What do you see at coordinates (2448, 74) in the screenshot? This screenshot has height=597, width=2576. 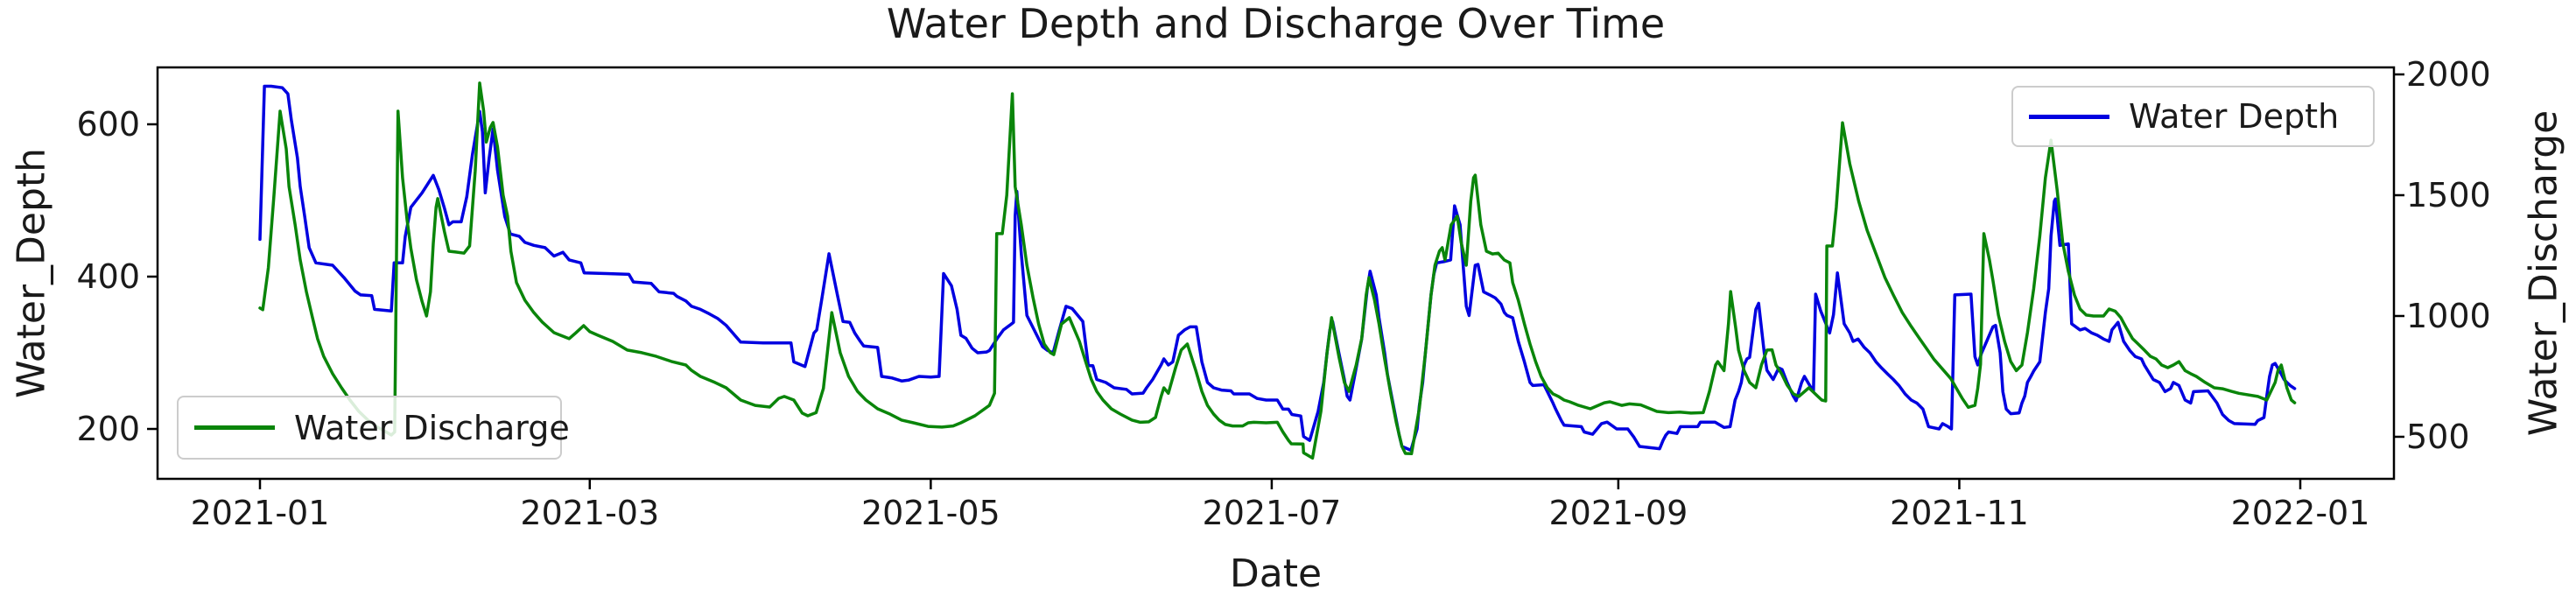 I see `y-tick-label-right: 2000` at bounding box center [2448, 74].